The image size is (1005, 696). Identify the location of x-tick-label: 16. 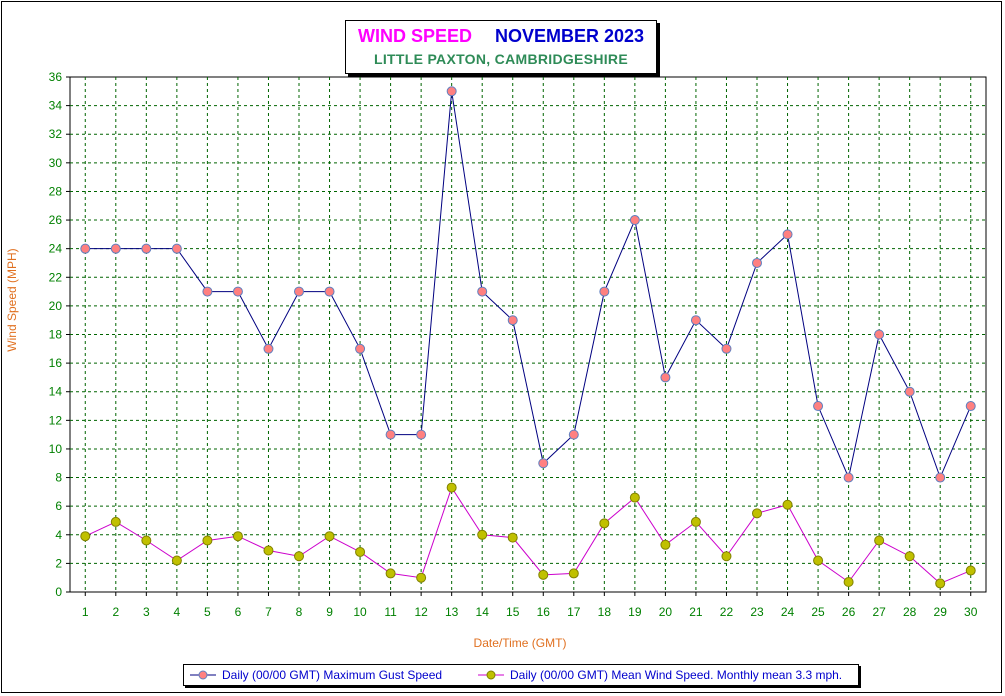
(544, 612).